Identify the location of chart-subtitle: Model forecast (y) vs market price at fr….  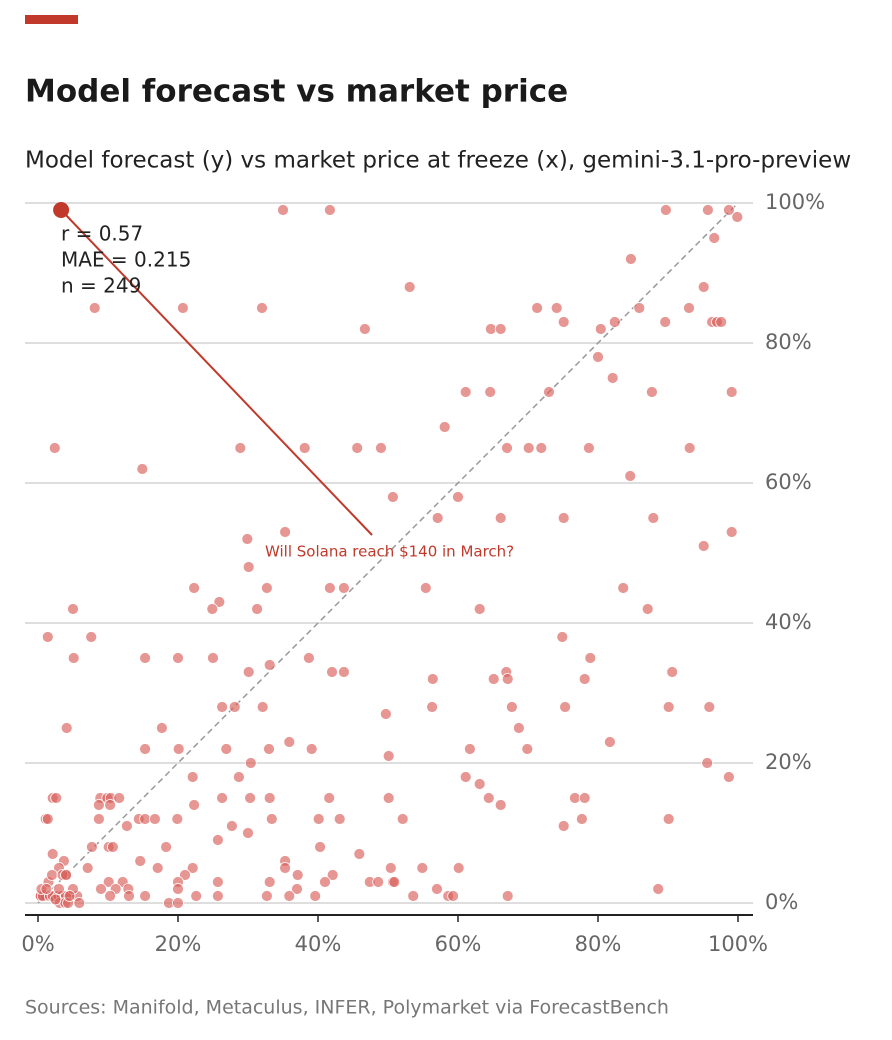
(438, 161).